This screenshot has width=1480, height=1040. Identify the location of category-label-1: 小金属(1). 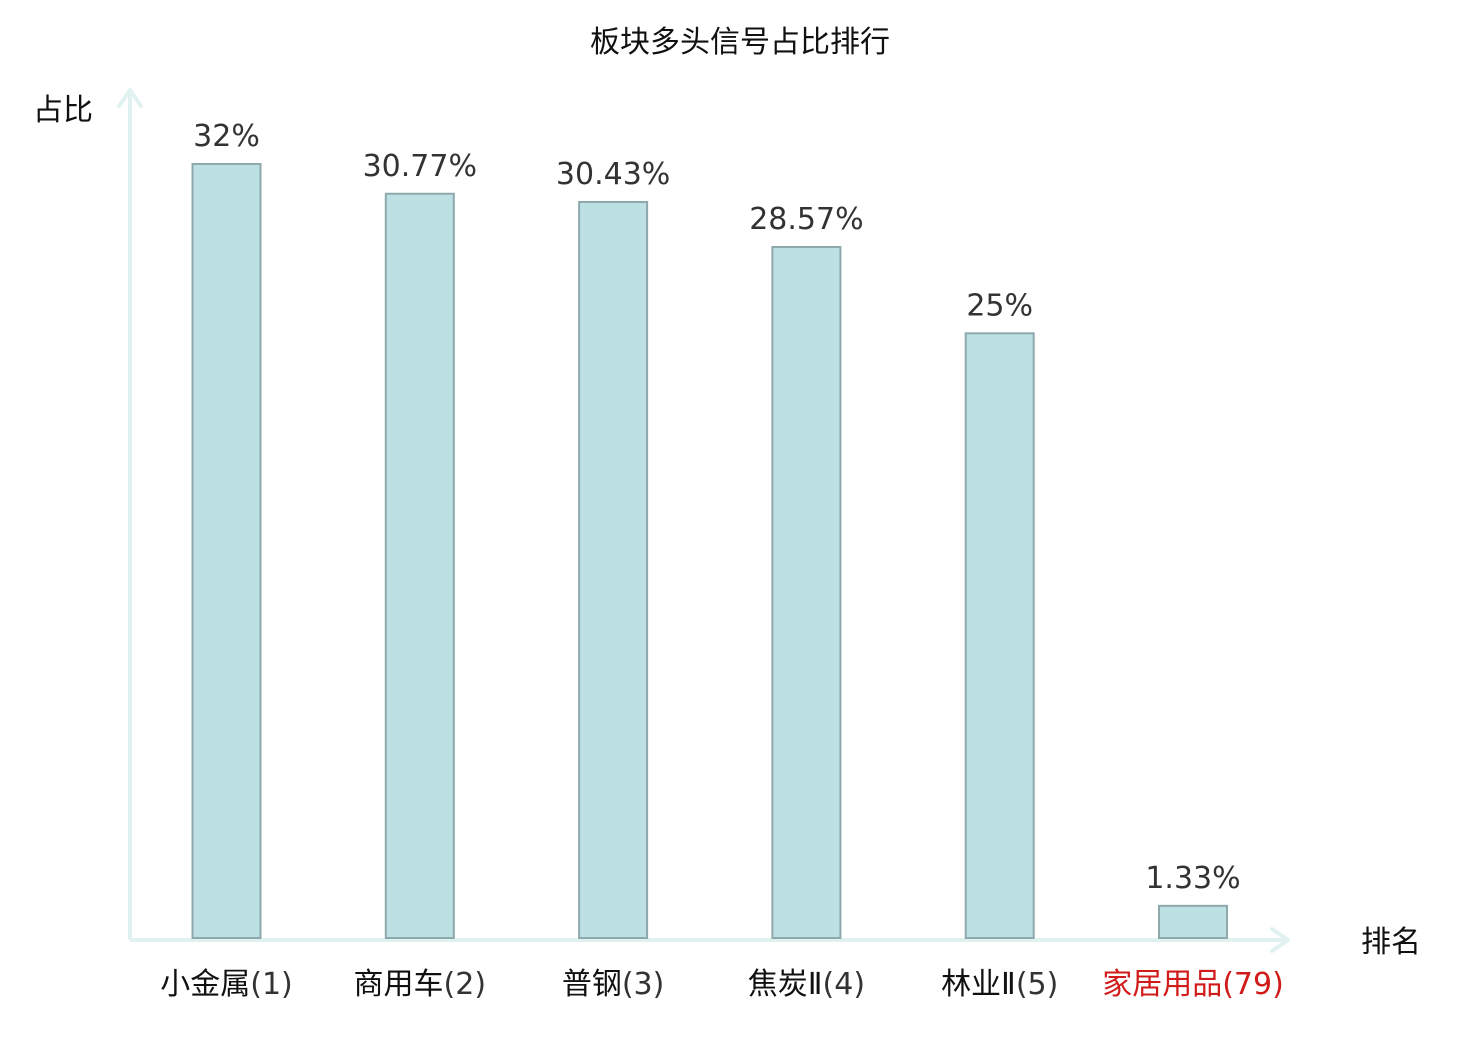
(226, 984).